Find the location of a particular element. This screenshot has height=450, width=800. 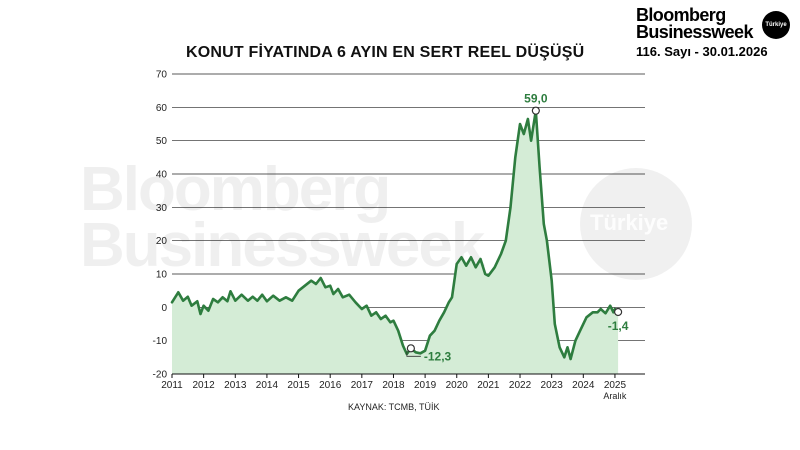

y-tick-label: 60 is located at coordinates (162, 108).